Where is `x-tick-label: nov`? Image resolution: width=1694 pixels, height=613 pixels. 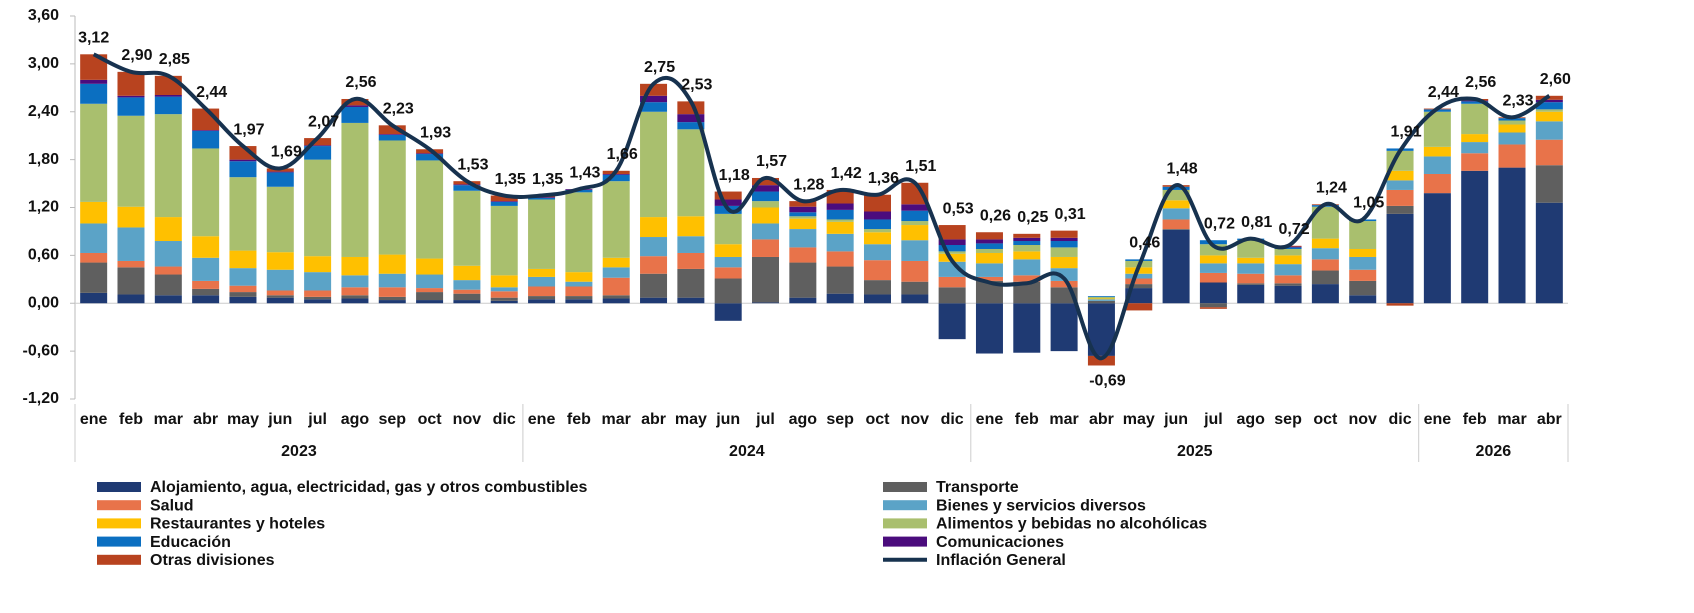 x-tick-label: nov is located at coordinates (915, 419).